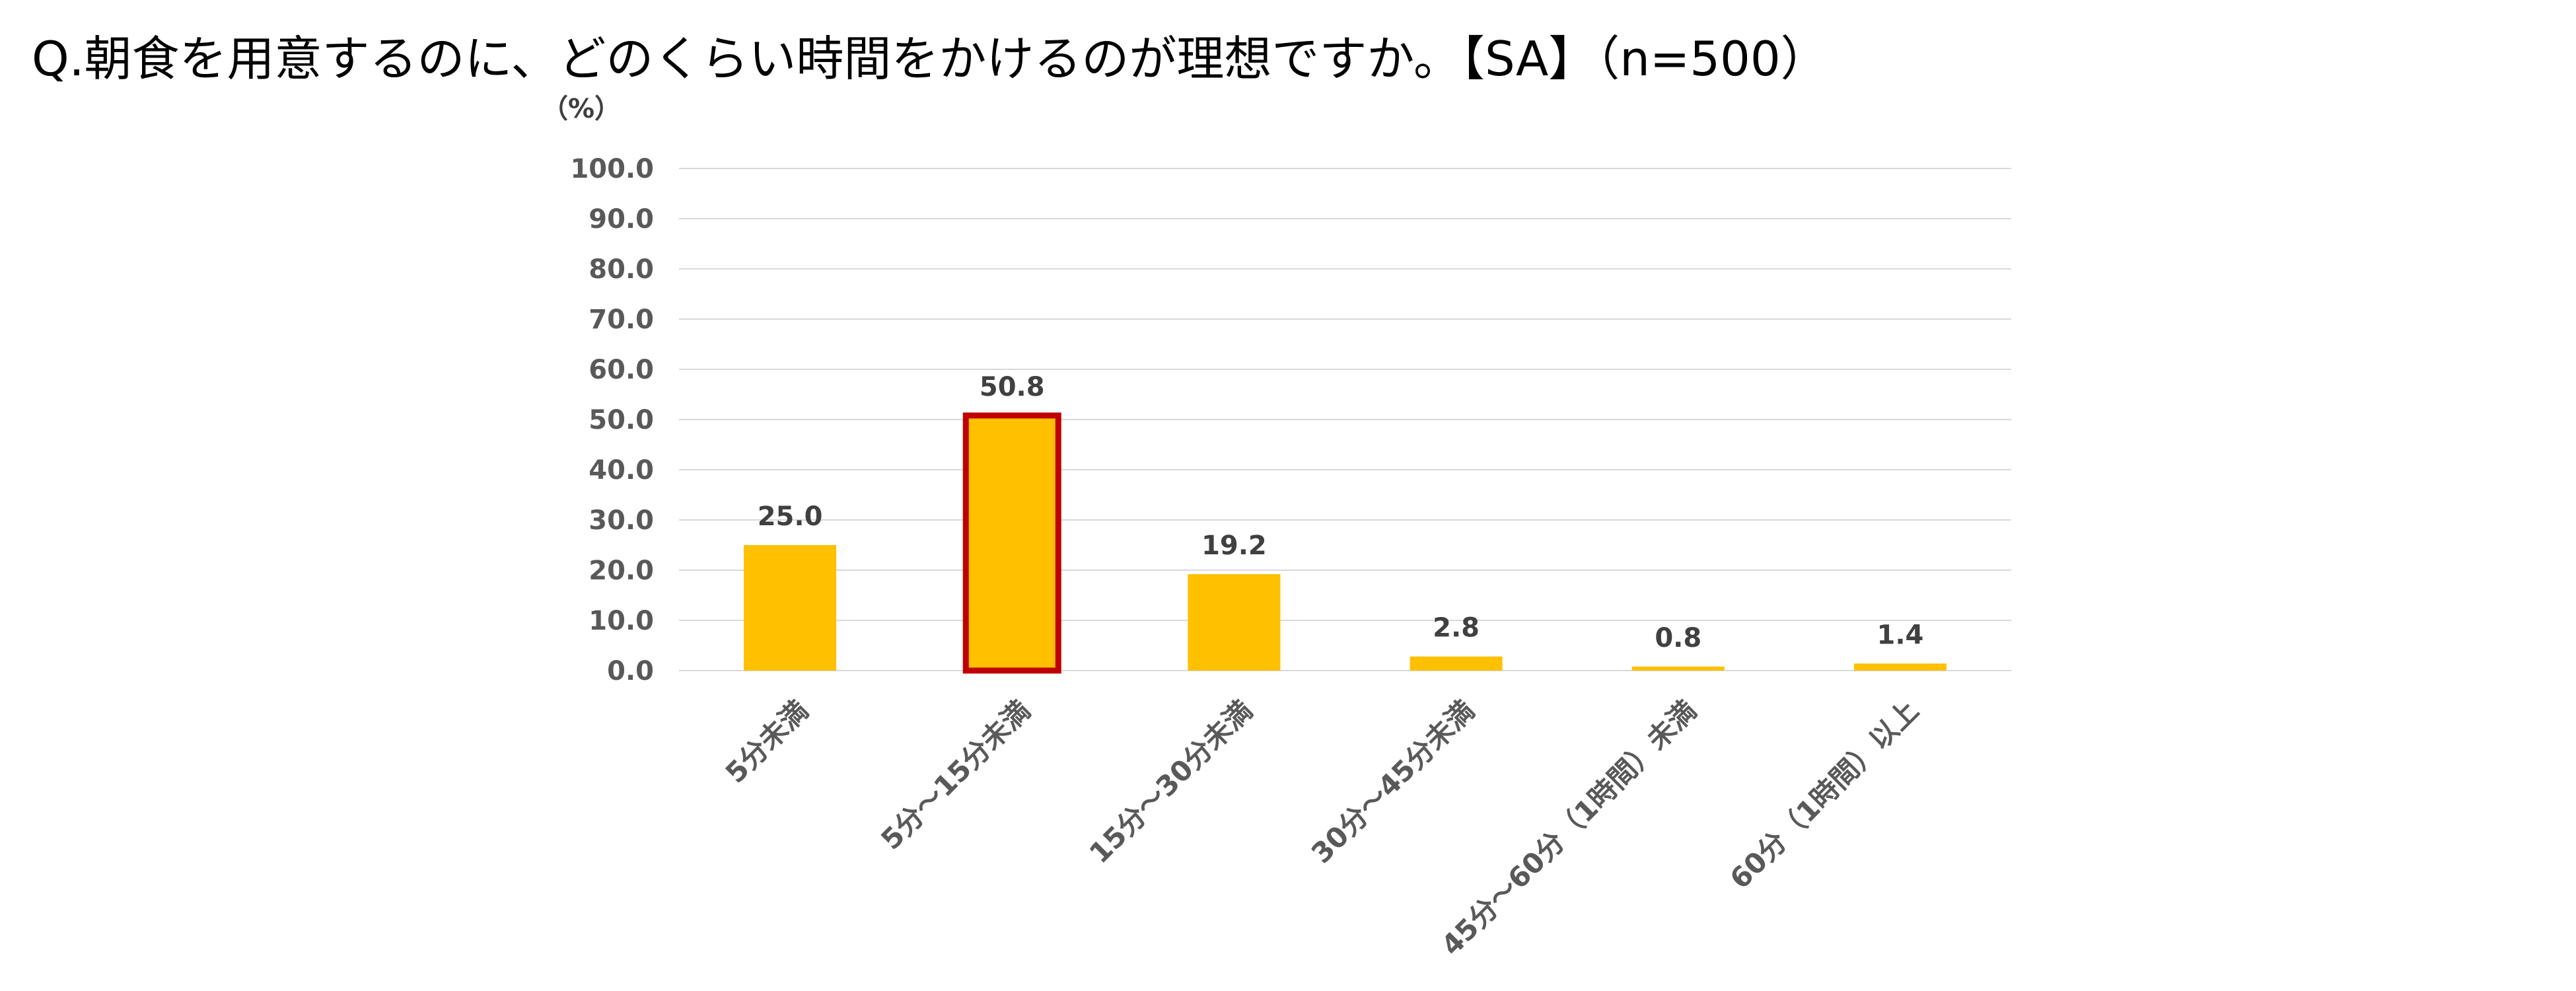  What do you see at coordinates (621, 269) in the screenshot?
I see `y-tick-label-8: 80.0` at bounding box center [621, 269].